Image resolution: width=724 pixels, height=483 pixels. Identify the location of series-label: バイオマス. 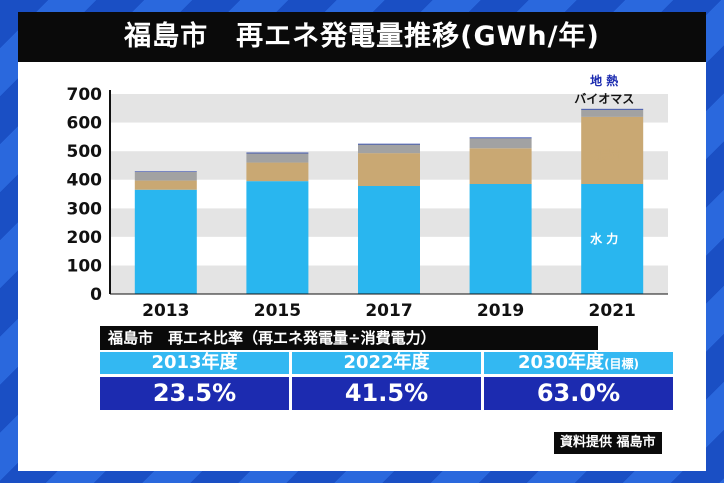
(604, 99).